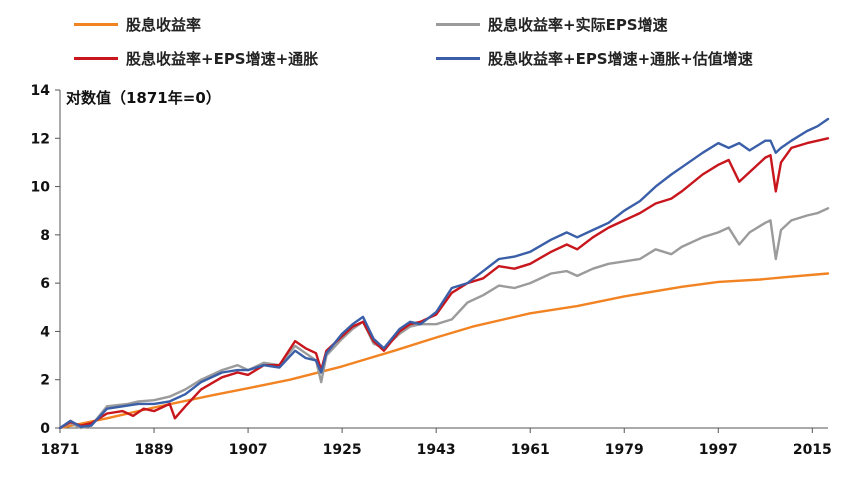 The image size is (865, 480). I want to click on legend-swatch-inflation, so click(96, 58).